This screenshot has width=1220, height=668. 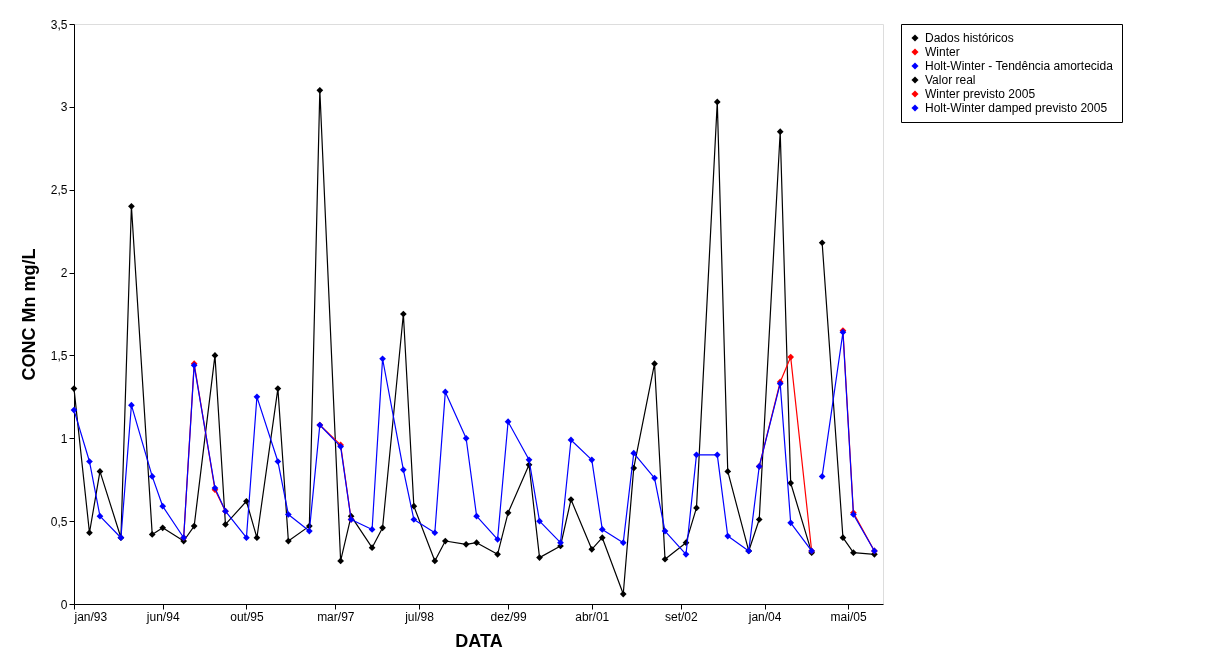 What do you see at coordinates (980, 94) in the screenshot?
I see `legend-label: Winter previsto 2005` at bounding box center [980, 94].